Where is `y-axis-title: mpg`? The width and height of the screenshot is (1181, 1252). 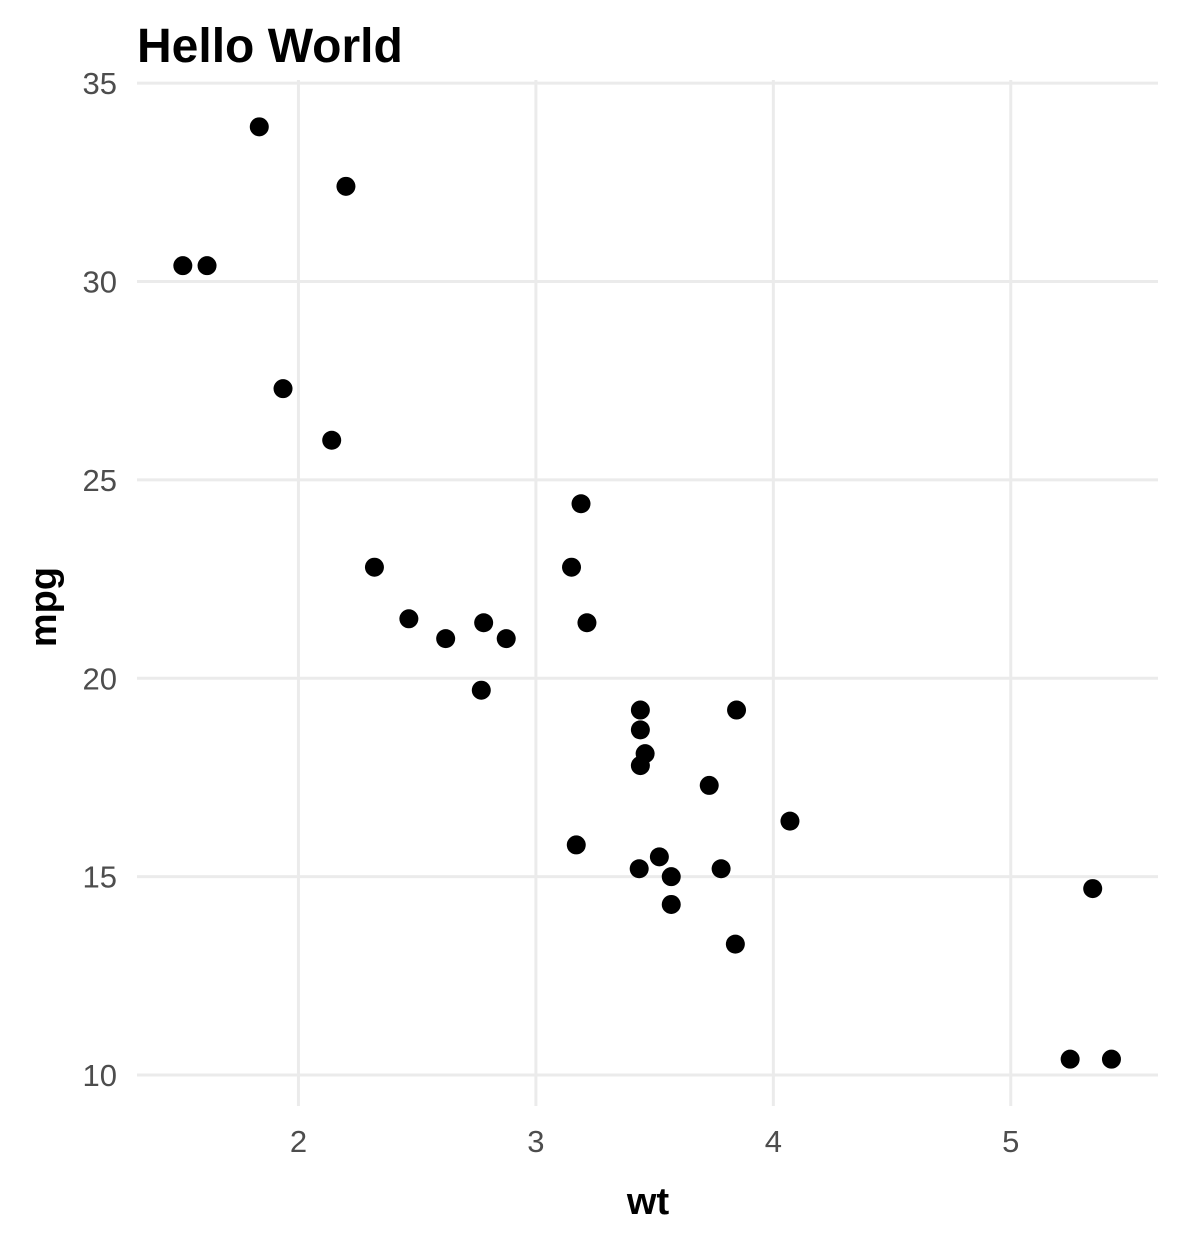 y-axis-title: mpg is located at coordinates (44, 607).